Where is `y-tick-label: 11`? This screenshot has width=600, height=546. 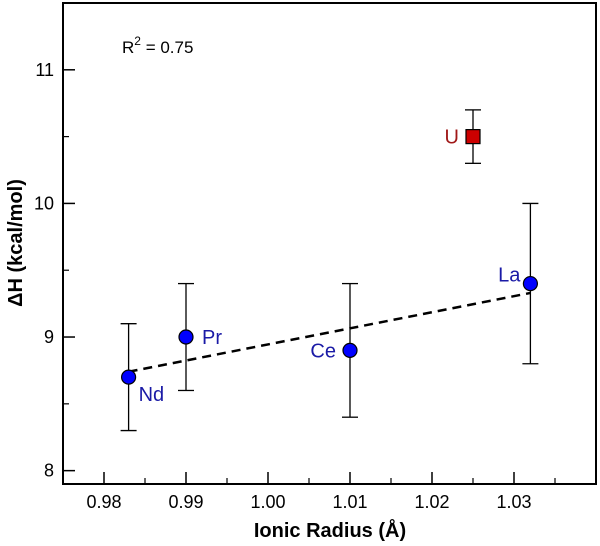 y-tick-label: 11 is located at coordinates (44, 70).